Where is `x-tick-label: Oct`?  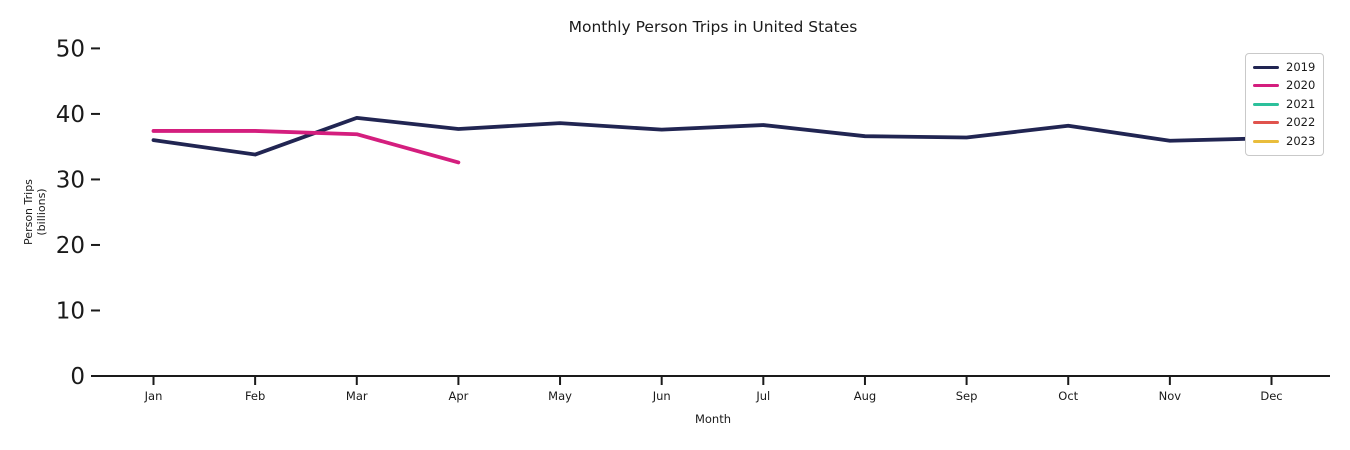
x-tick-label: Oct is located at coordinates (1068, 396).